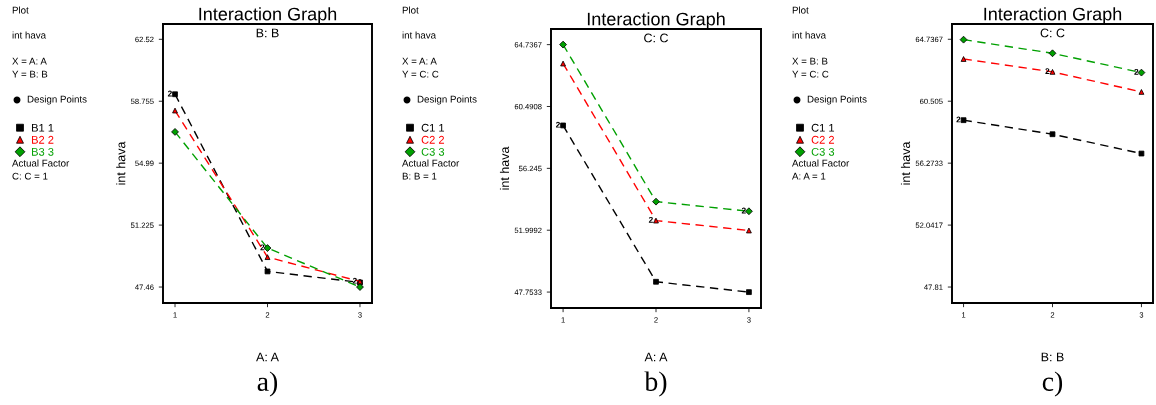 This screenshot has width=1156, height=405. What do you see at coordinates (267, 384) in the screenshot?
I see `text: a)` at bounding box center [267, 384].